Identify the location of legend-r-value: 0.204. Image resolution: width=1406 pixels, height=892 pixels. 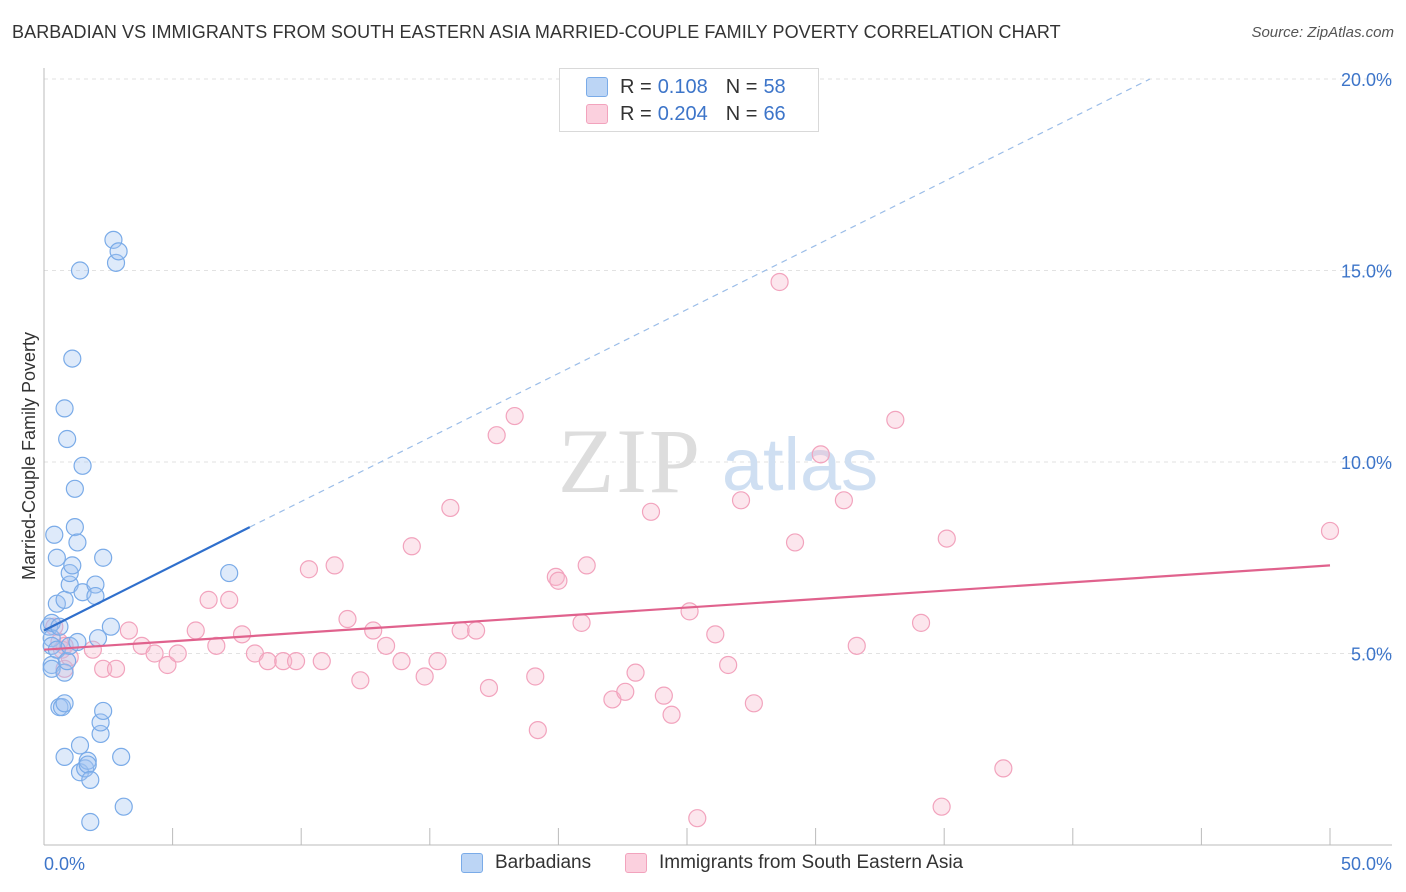
(682, 113).